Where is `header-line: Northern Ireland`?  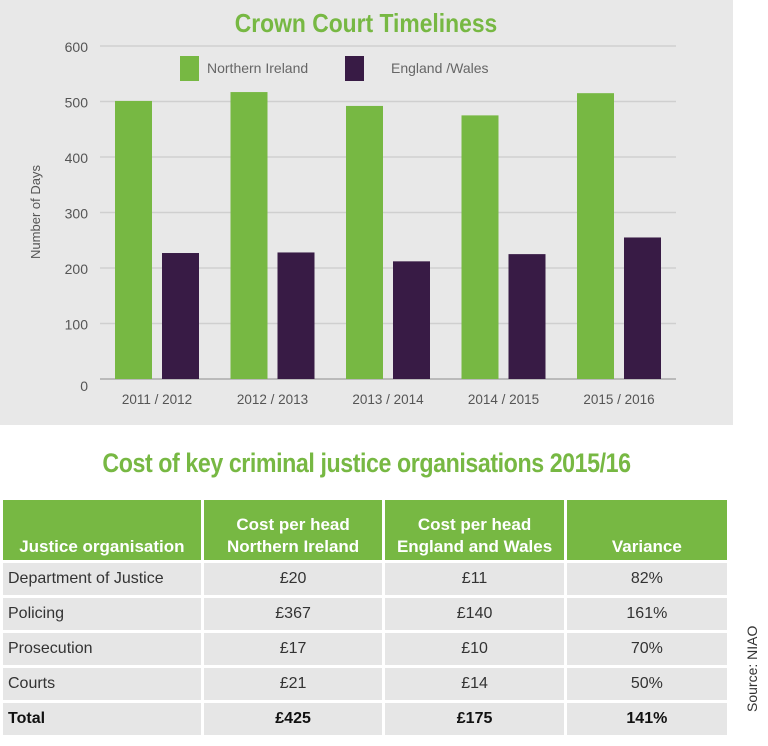 header-line: Northern Ireland is located at coordinates (293, 546).